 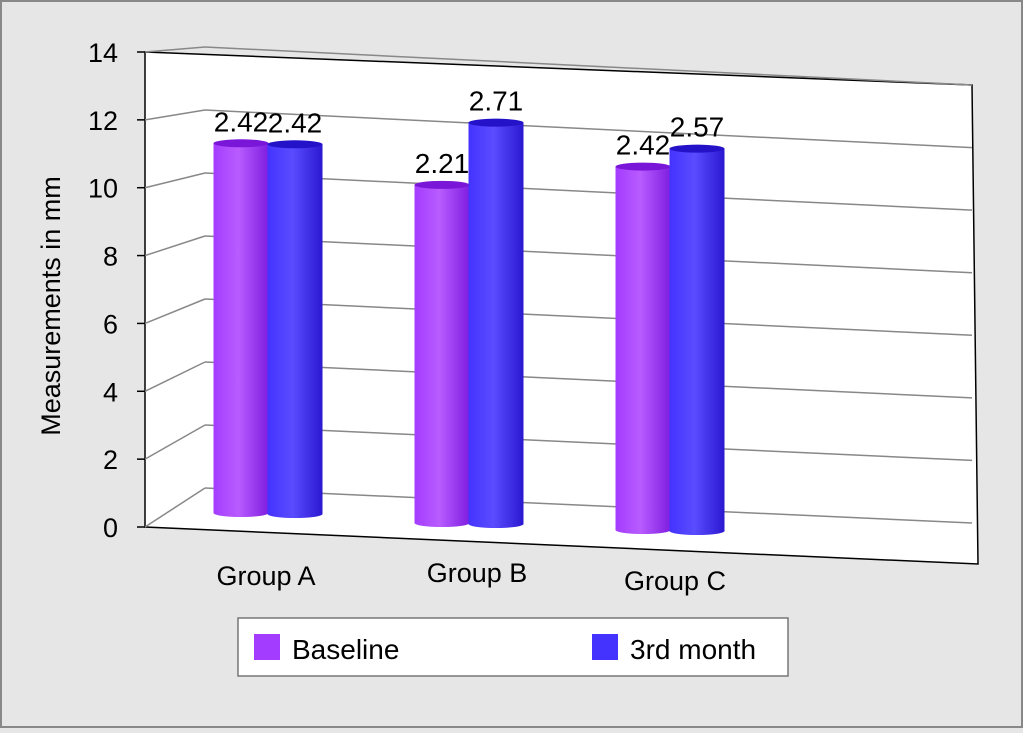 What do you see at coordinates (693, 649) in the screenshot?
I see `legend-label-3rd-month: 3rd month` at bounding box center [693, 649].